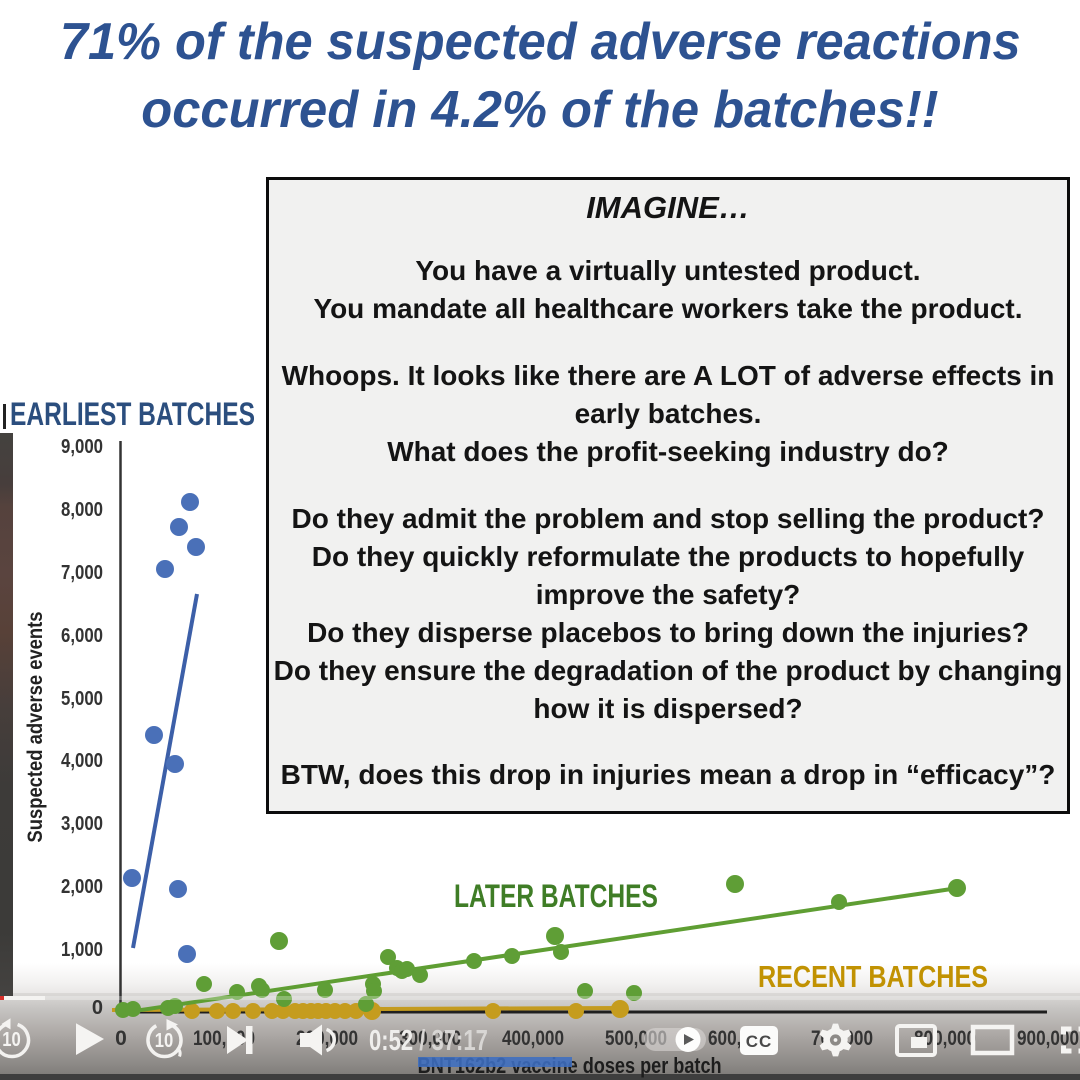 The height and width of the screenshot is (1080, 1080). What do you see at coordinates (945, 1038) in the screenshot?
I see `svg-text: 800,000` at bounding box center [945, 1038].